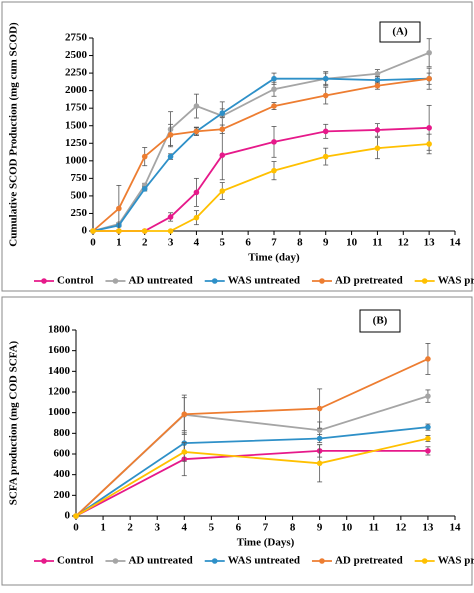 This screenshot has height=593, width=474. Describe the element at coordinates (456, 528) in the screenshot. I see `x-tick-label: 14` at that location.